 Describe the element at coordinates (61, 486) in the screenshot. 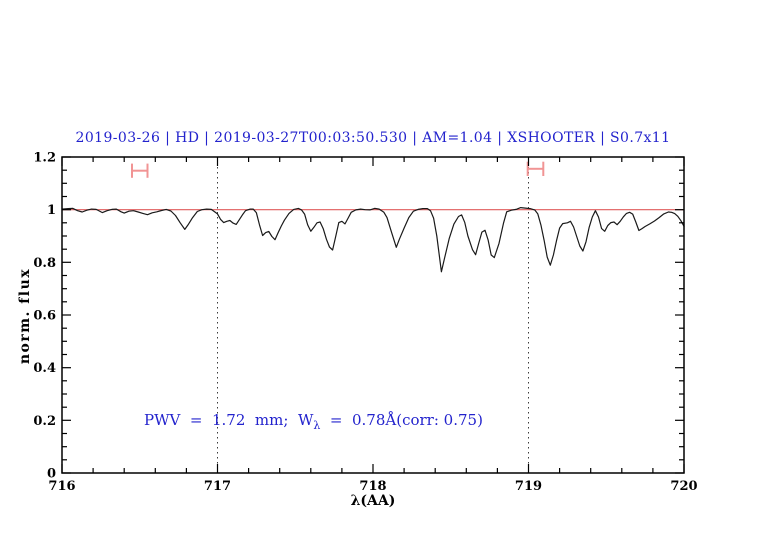

I see `x-tick-label: 716` at that location.